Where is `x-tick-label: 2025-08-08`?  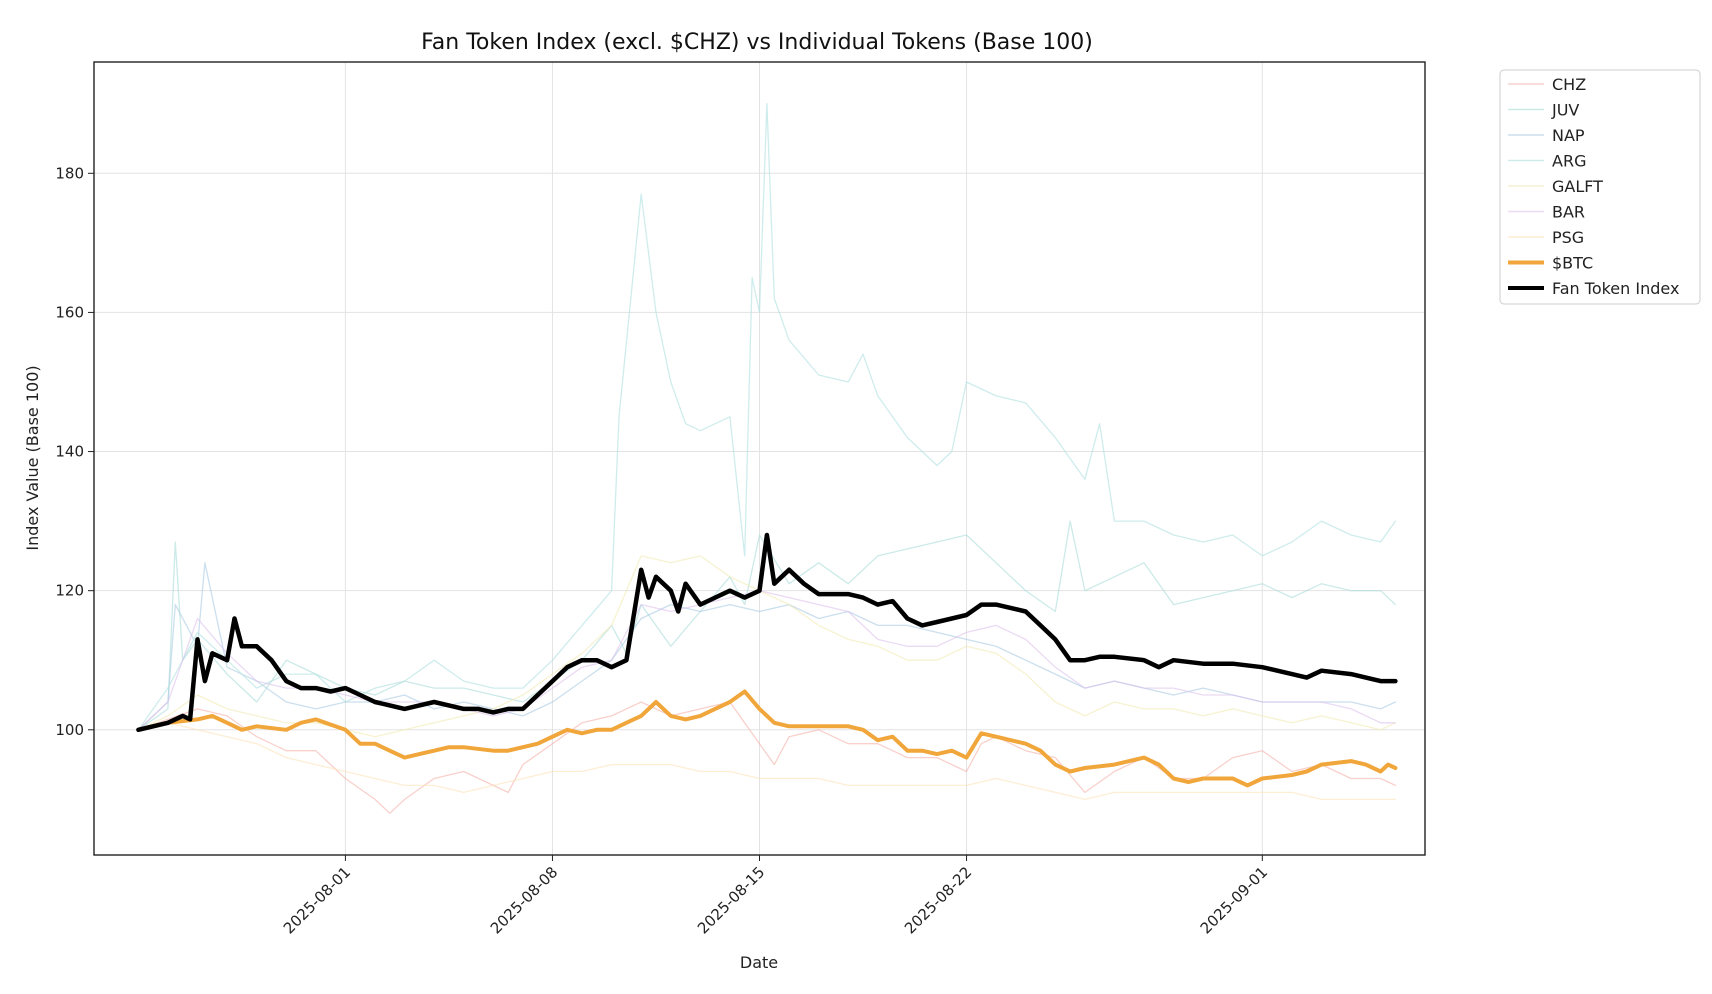
x-tick-label: 2025-08-08 is located at coordinates (524, 900).